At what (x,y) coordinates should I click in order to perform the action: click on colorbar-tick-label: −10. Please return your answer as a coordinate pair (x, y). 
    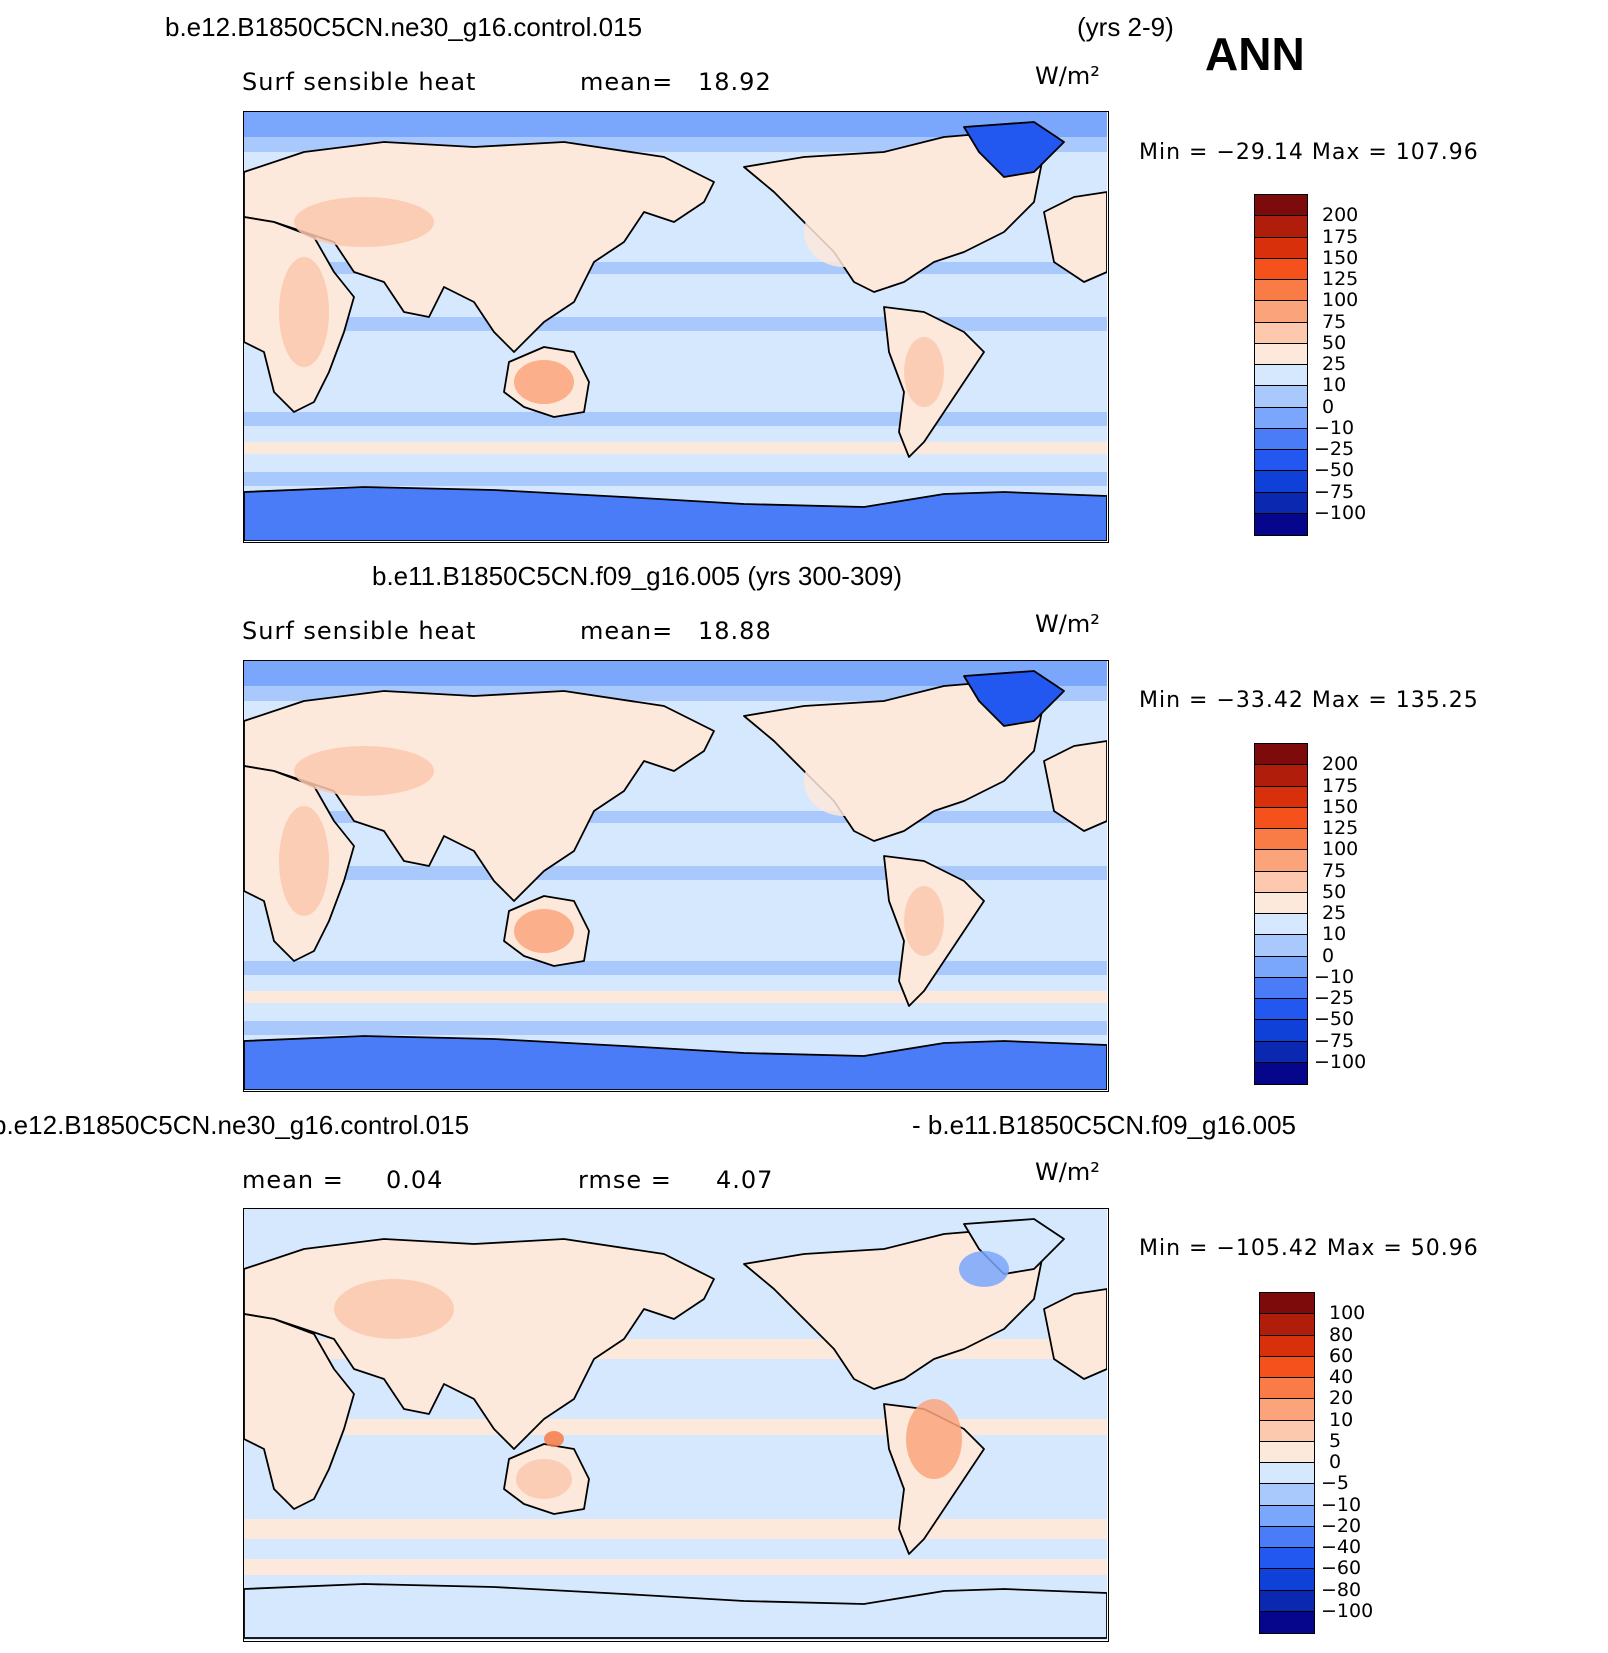
    Looking at the image, I should click on (1334, 427).